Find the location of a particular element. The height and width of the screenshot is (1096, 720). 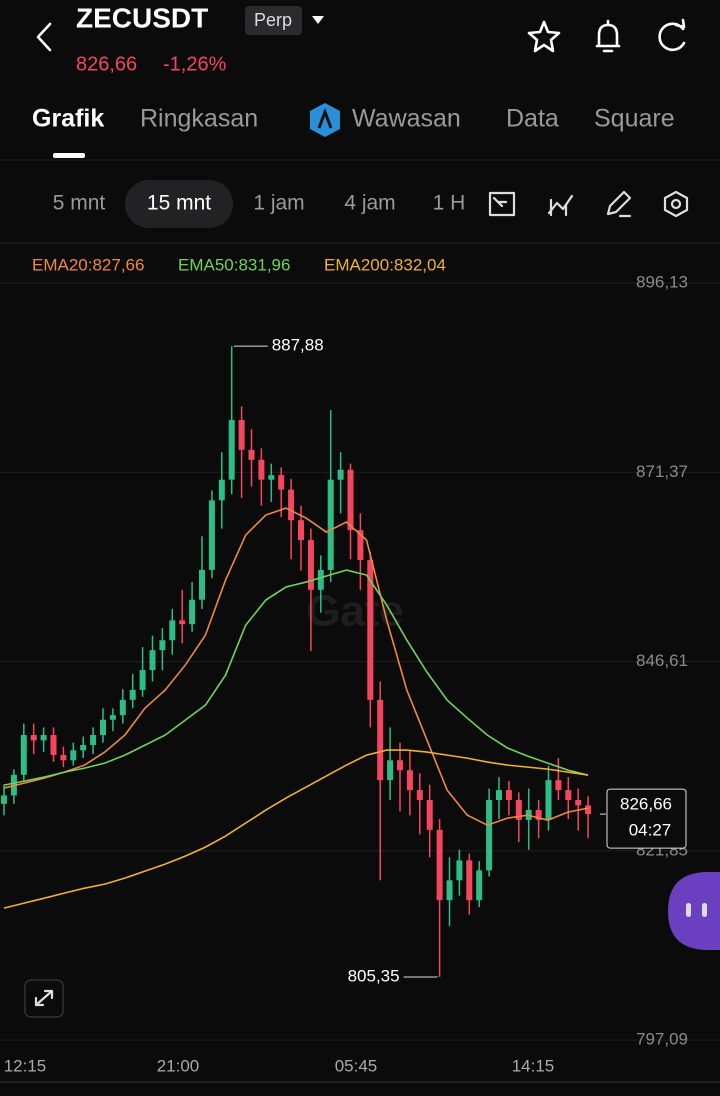

countdown: 04:27 is located at coordinates (650, 830).